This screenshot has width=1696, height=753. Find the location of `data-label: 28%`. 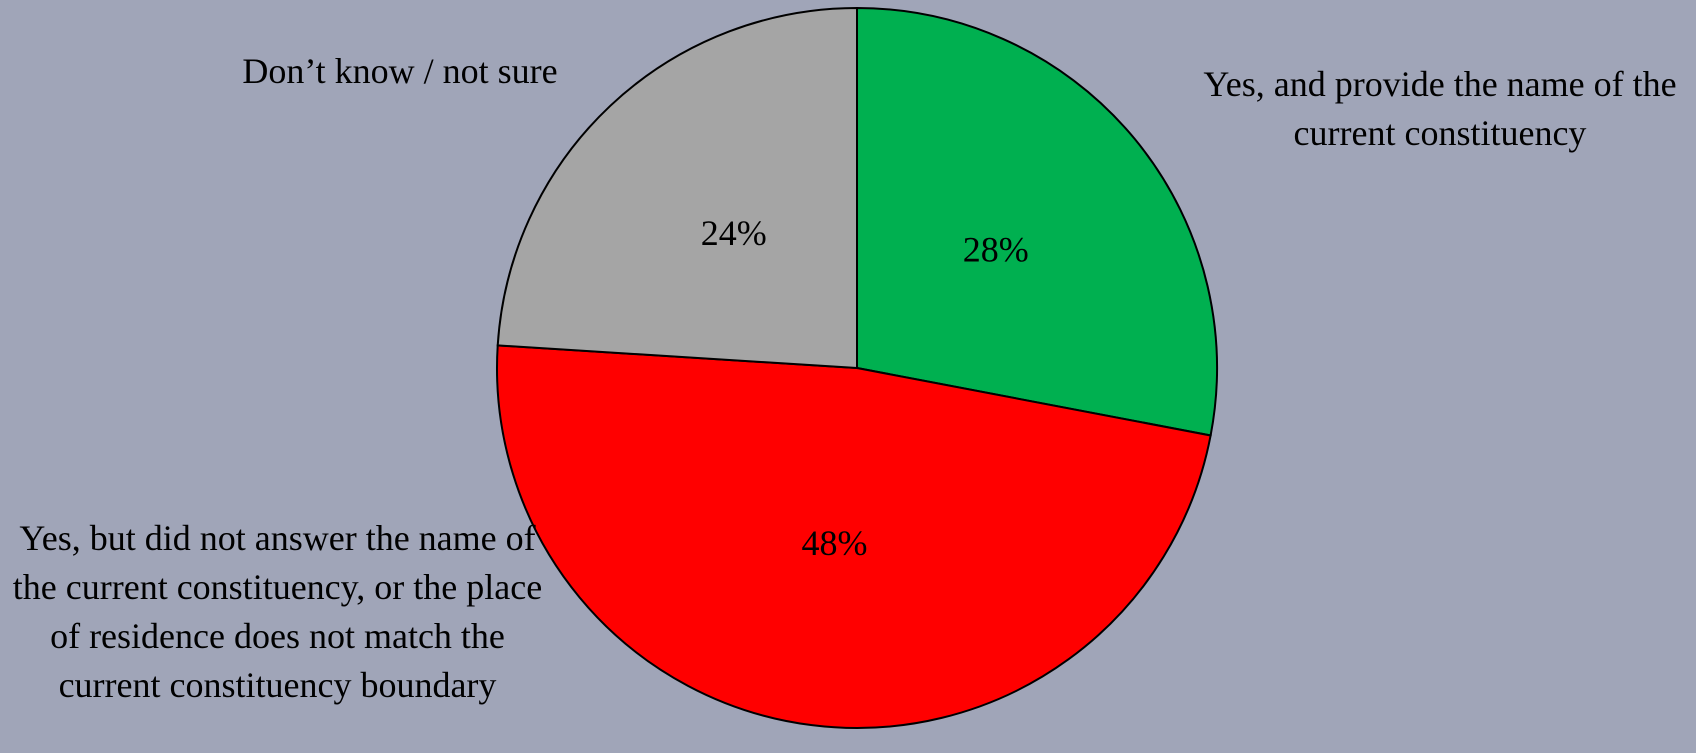

data-label: 28% is located at coordinates (996, 250).